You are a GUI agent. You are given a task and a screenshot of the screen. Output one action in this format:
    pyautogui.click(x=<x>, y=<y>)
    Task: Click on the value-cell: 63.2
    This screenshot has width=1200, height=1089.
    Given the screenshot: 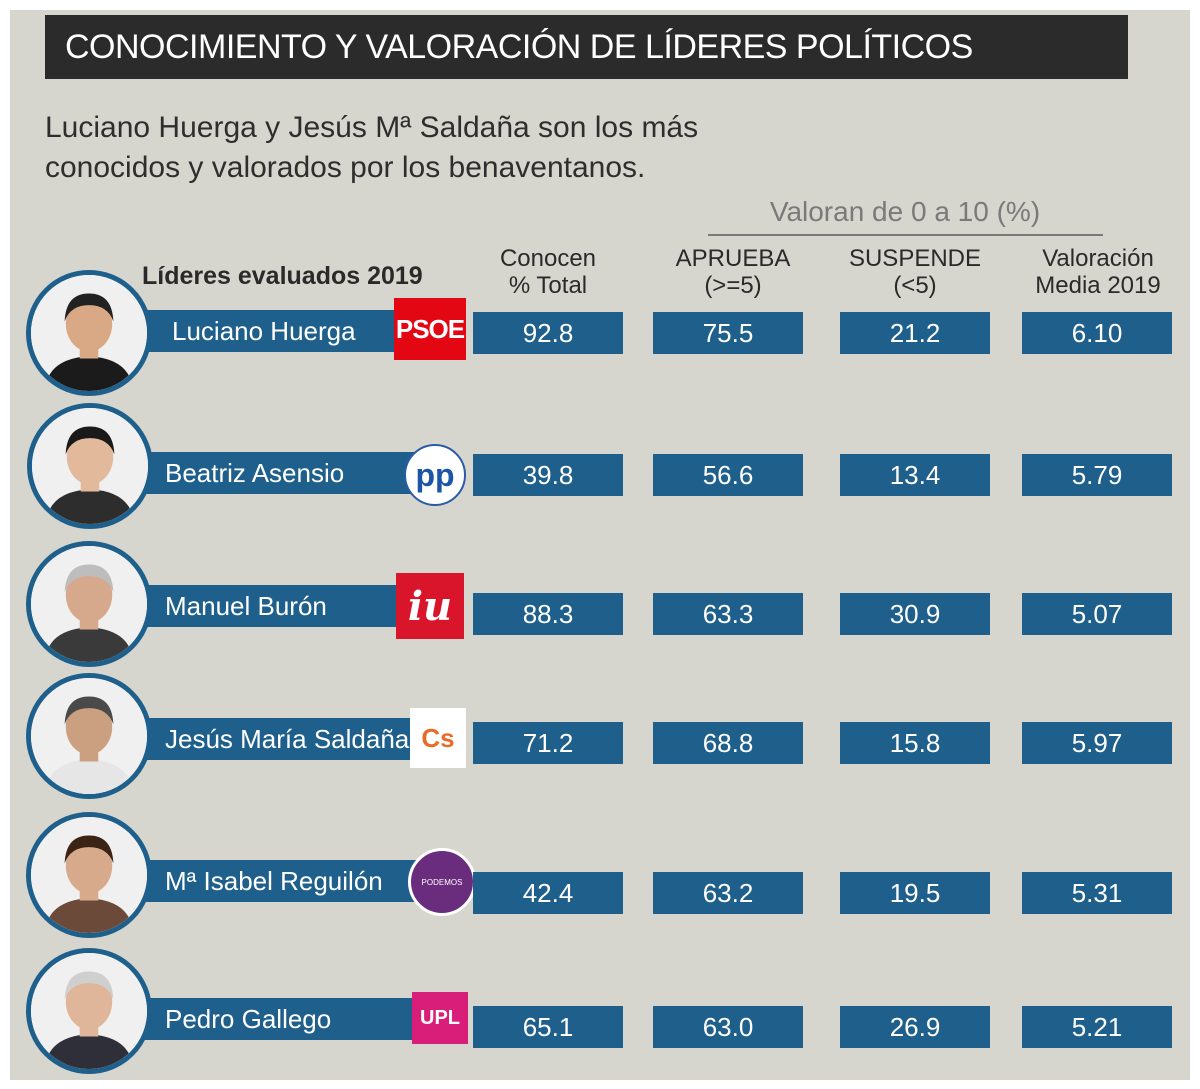 What is the action you would take?
    pyautogui.click(x=728, y=893)
    